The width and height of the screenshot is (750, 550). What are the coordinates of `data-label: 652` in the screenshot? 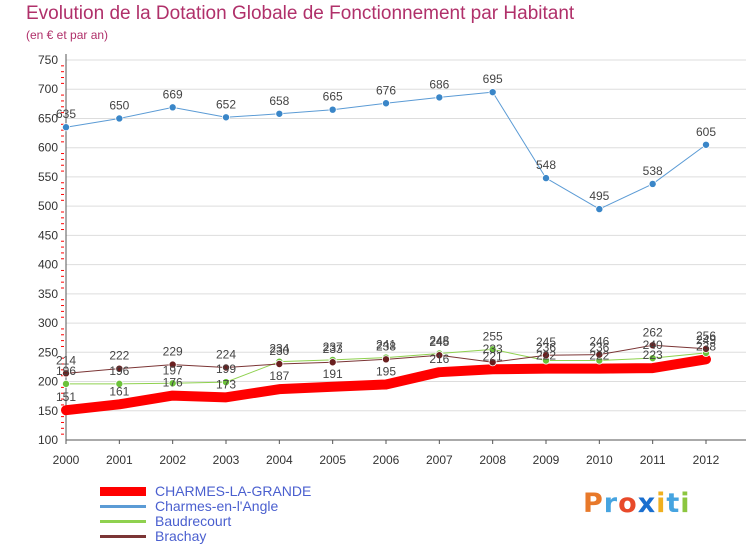 It's located at (226, 104).